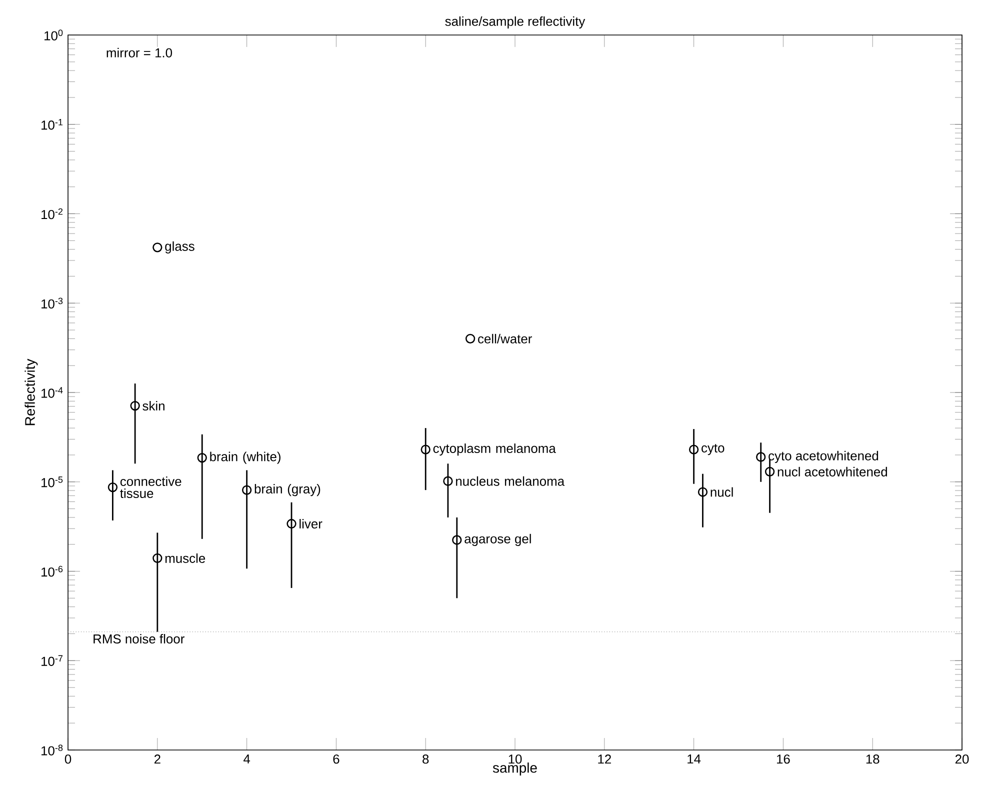 This screenshot has height=788, width=981. Describe the element at coordinates (505, 339) in the screenshot. I see `annotation: cell/water` at that location.